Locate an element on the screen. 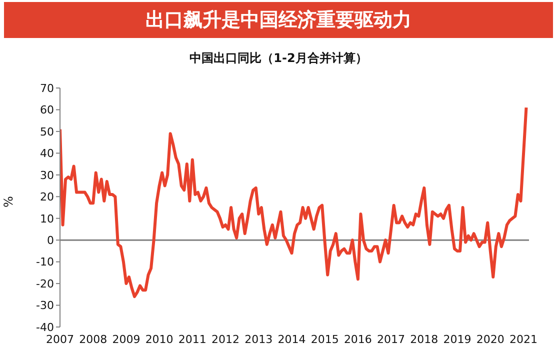 Image resolution: width=557 pixels, height=361 pixels. y-tick-label: 70 is located at coordinates (47, 88).